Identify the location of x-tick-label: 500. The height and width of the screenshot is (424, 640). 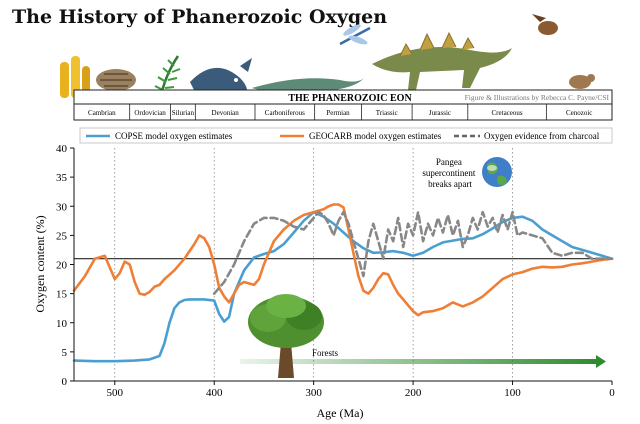
(115, 393).